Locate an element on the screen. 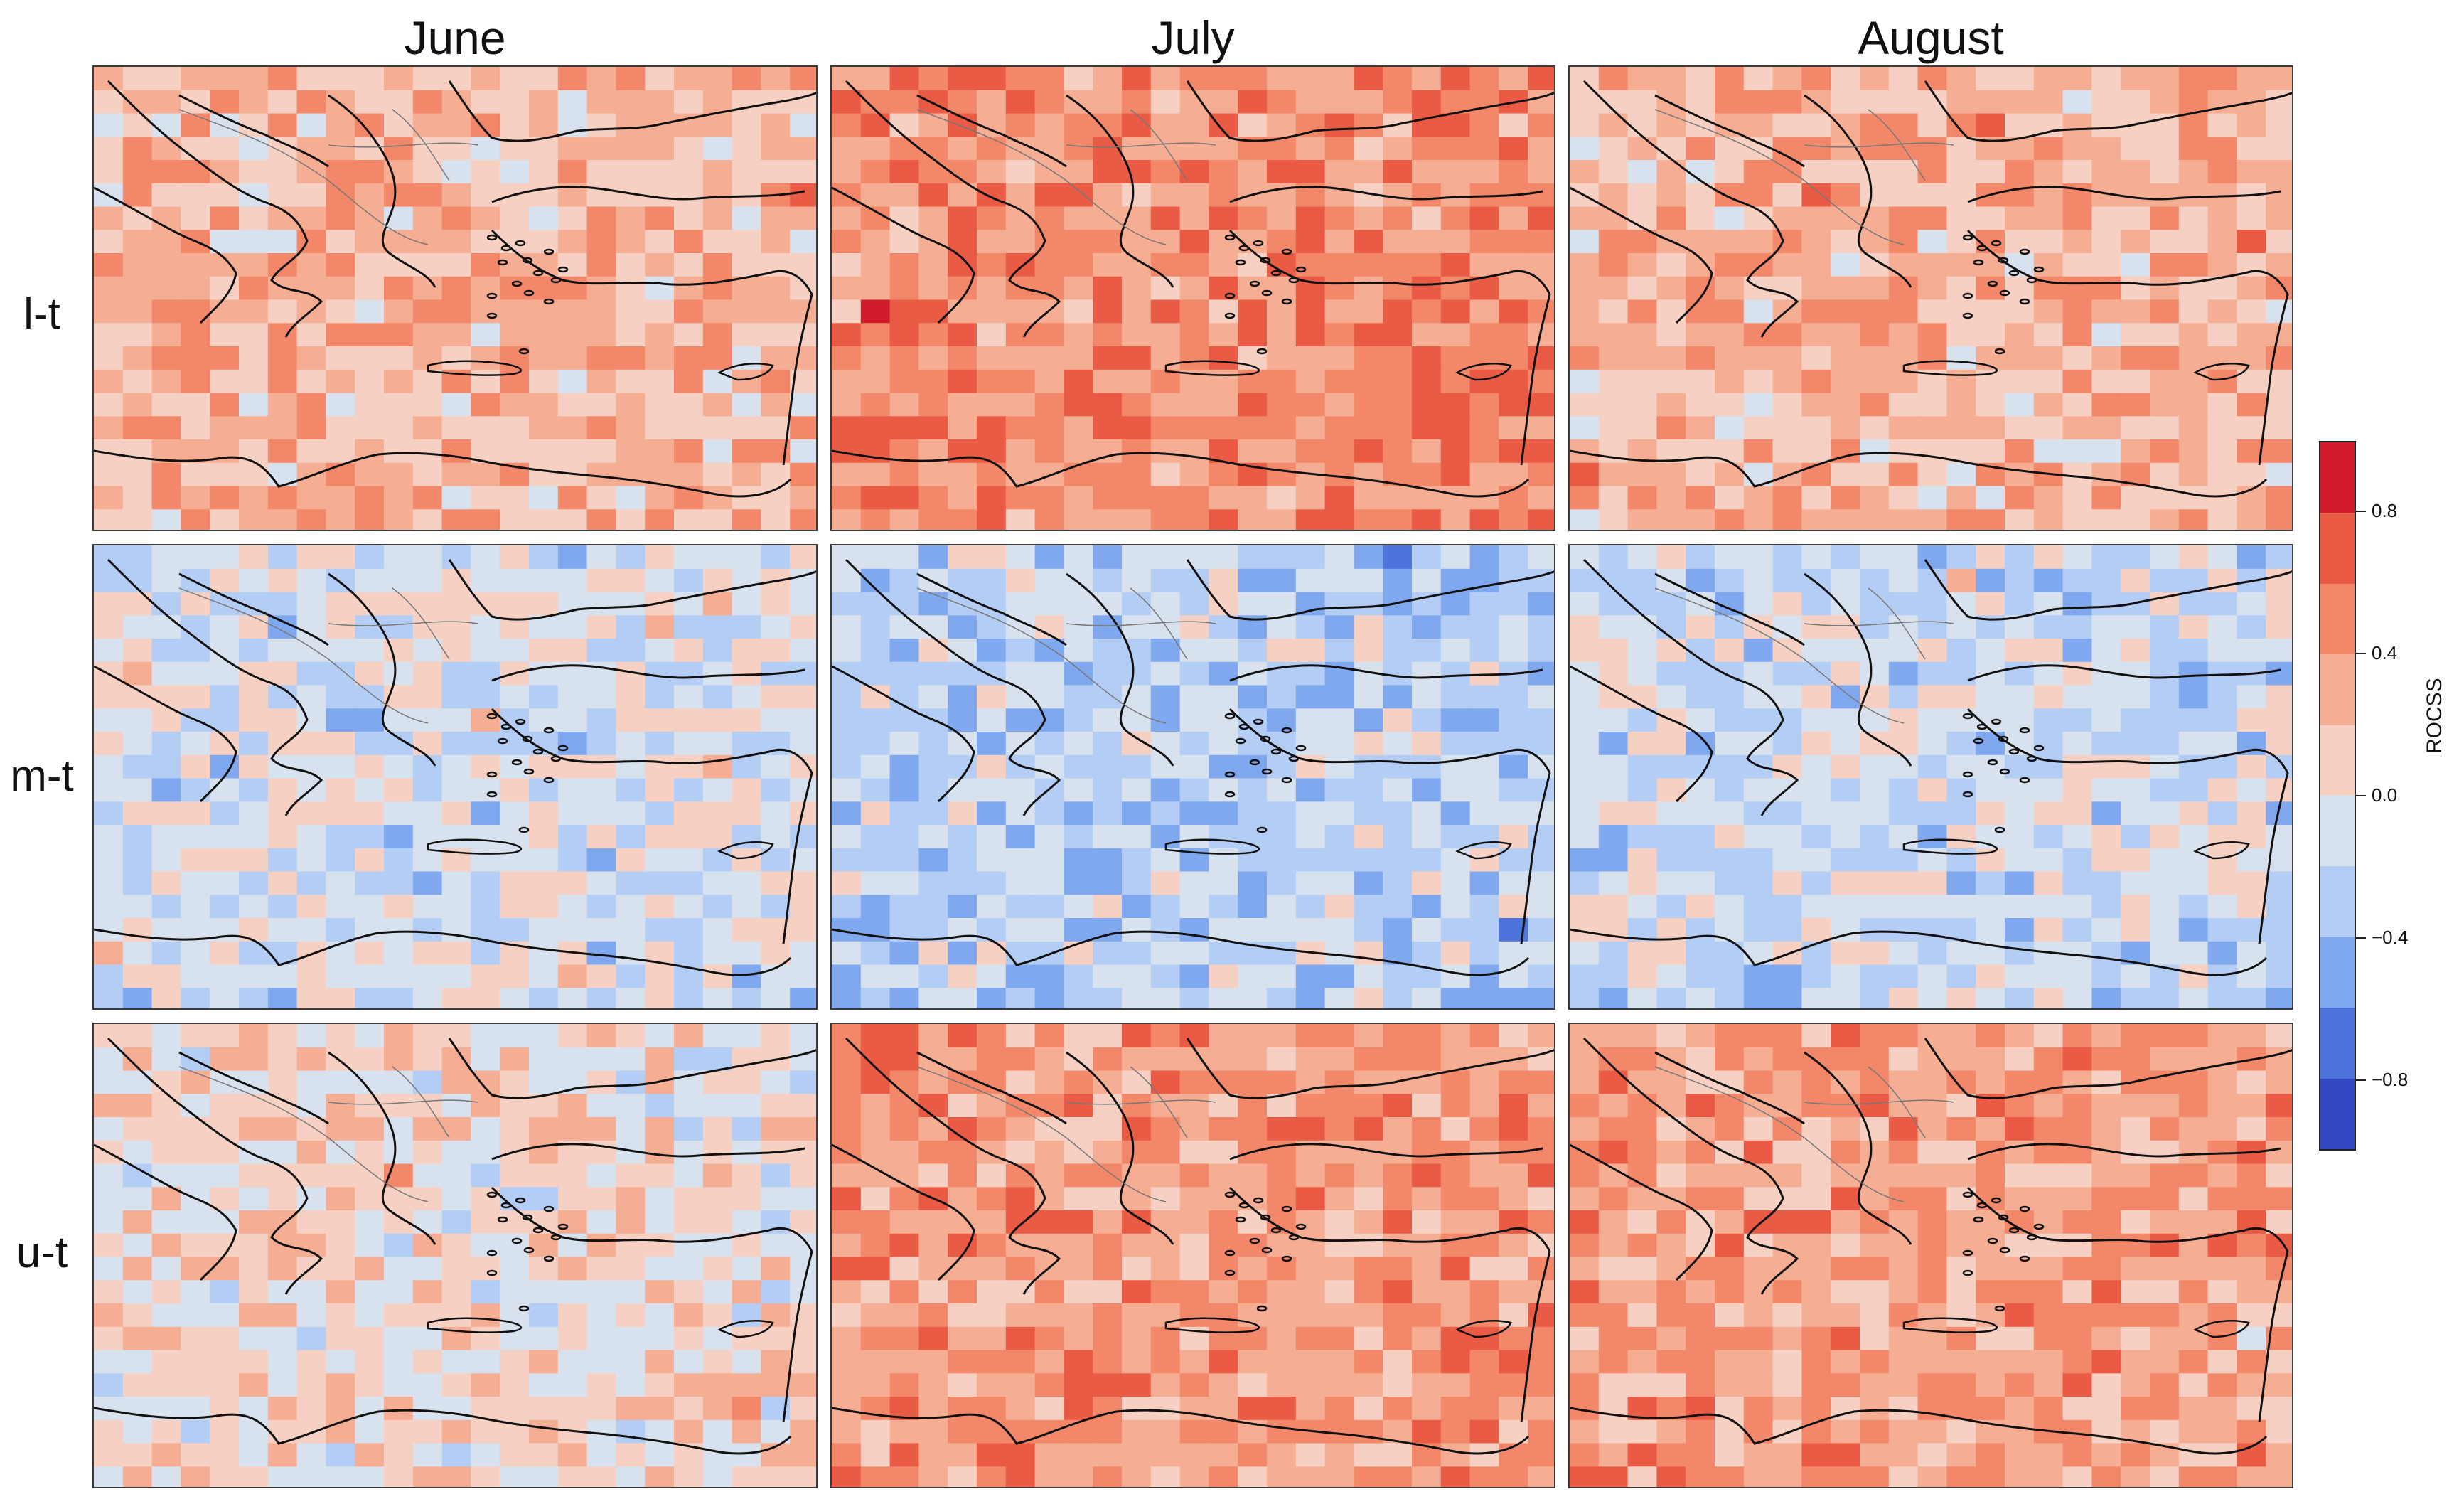 The height and width of the screenshot is (1504, 2464). crete-outline is located at coordinates (1212, 846).